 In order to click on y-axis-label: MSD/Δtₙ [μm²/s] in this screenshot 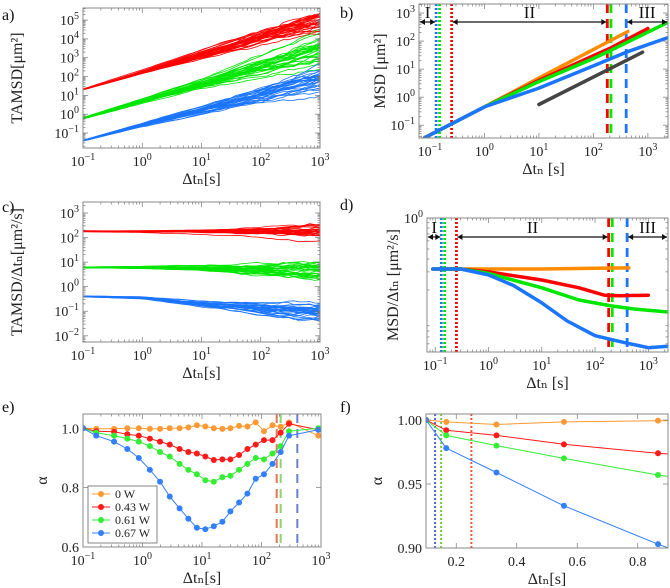, I will do `click(393, 285)`.